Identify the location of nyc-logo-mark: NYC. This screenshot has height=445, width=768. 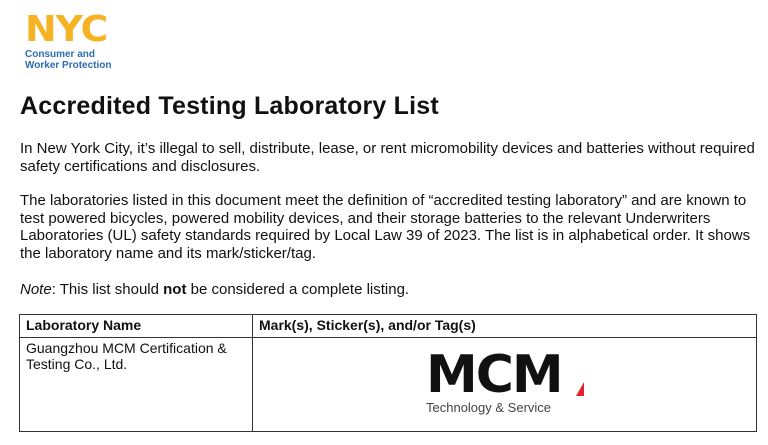
(66, 29).